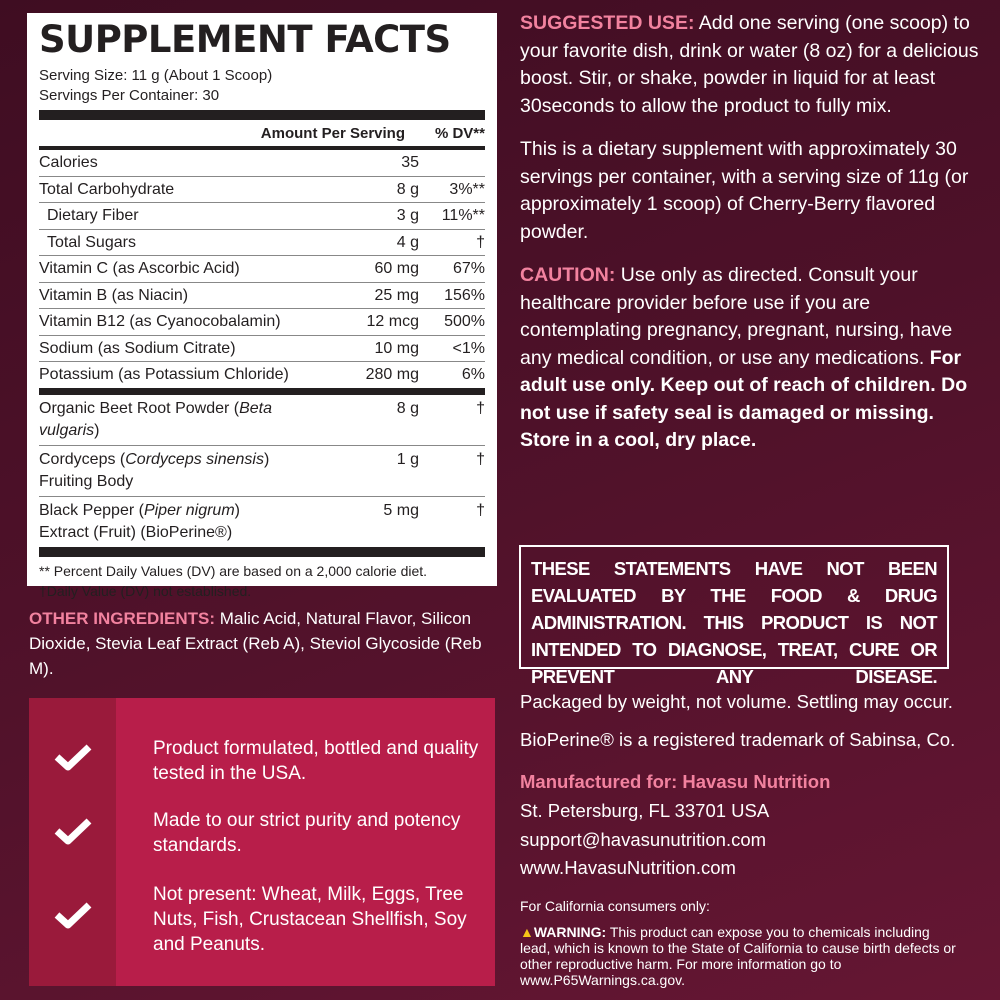  Describe the element at coordinates (527, 932) in the screenshot. I see `warning-icon: ▲` at that location.